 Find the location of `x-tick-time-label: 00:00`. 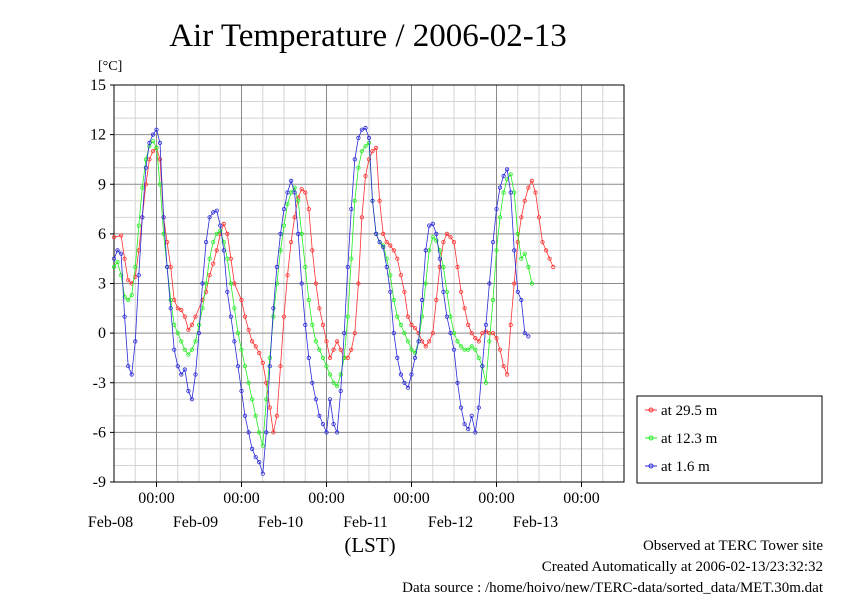

x-tick-time-label: 00:00 is located at coordinates (156, 498).